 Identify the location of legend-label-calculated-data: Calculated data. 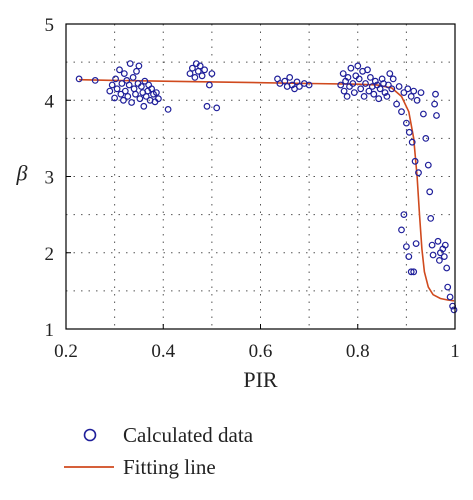
(188, 435).